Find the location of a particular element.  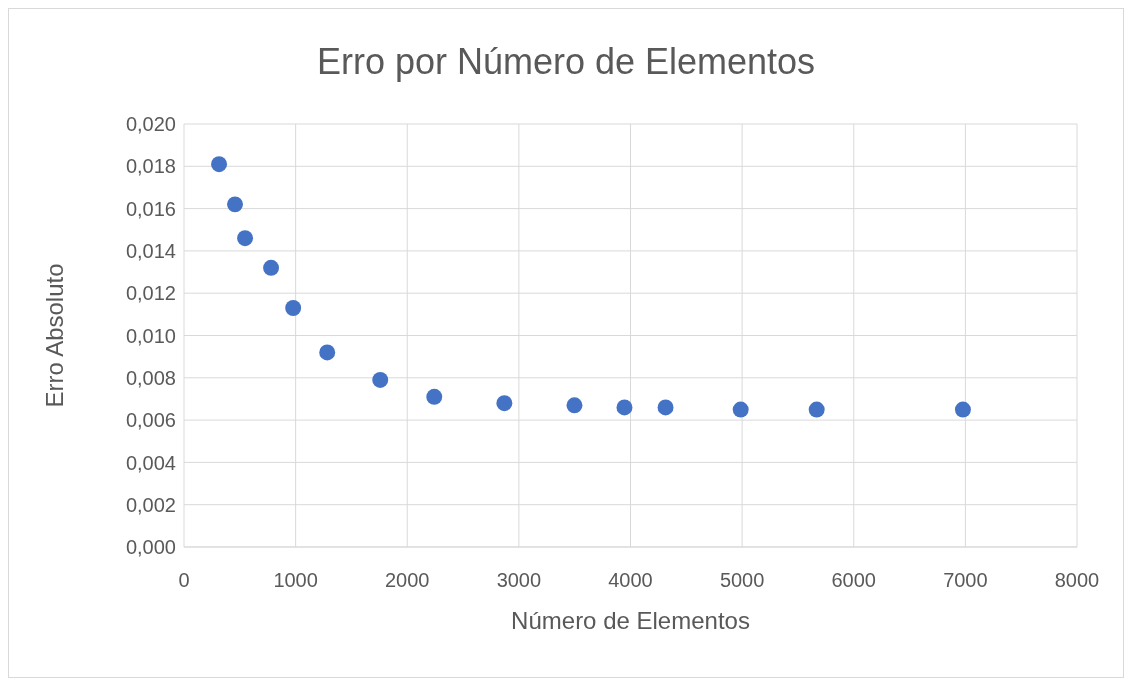

y-tick-label: 0,012 is located at coordinates (150, 293).